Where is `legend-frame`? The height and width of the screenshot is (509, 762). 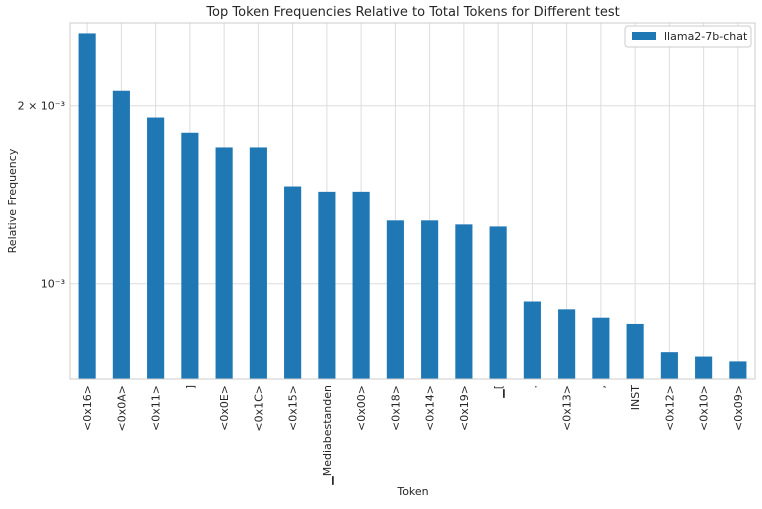
legend-frame is located at coordinates (688, 36).